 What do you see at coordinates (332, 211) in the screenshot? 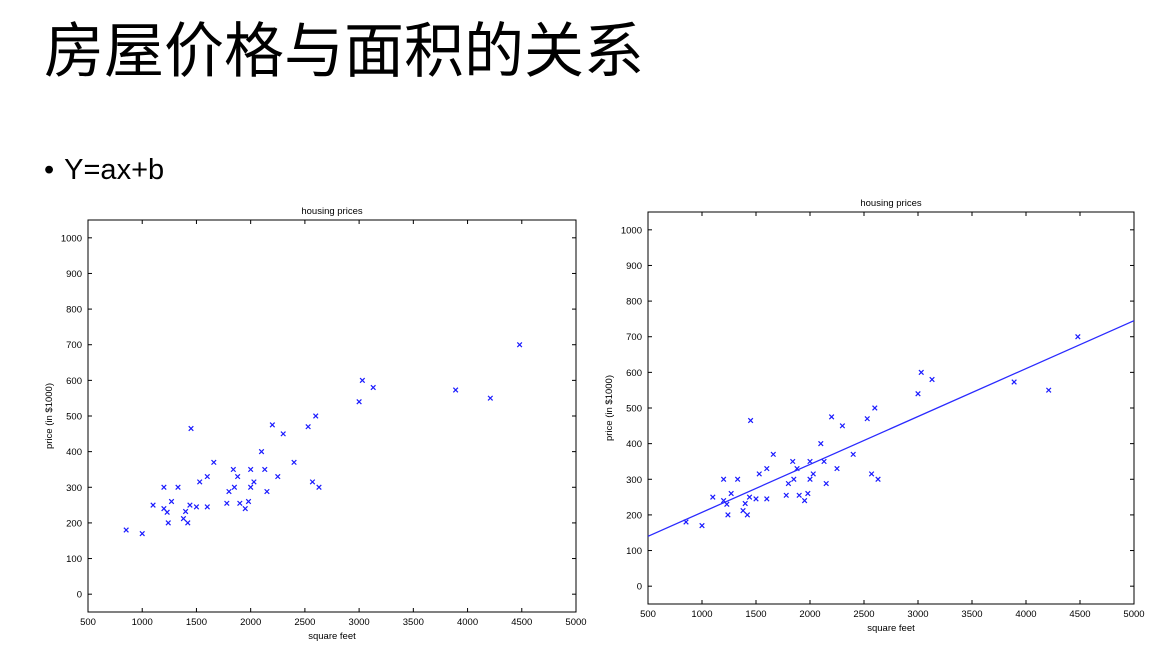
I see `chart-title: housing prices` at bounding box center [332, 211].